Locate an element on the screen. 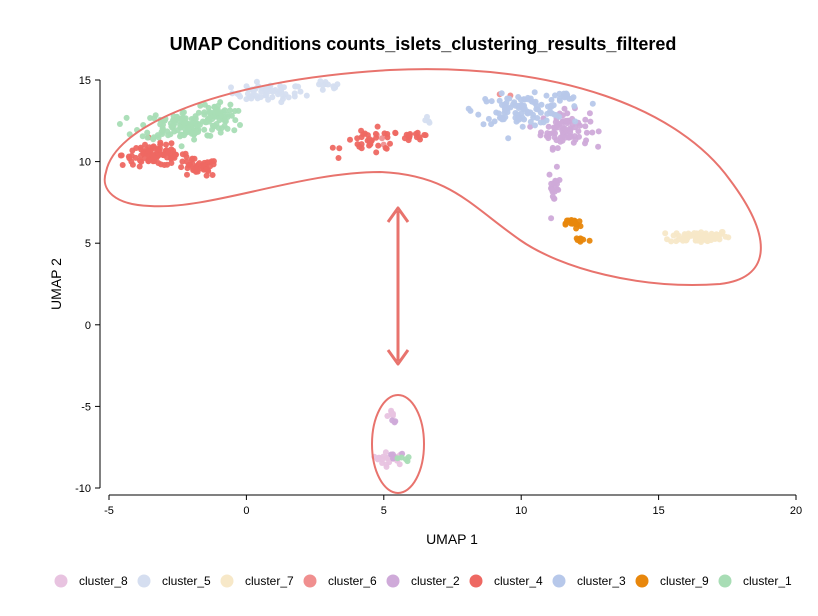 The width and height of the screenshot is (818, 616). y-tick-label: 10 is located at coordinates (85, 163).